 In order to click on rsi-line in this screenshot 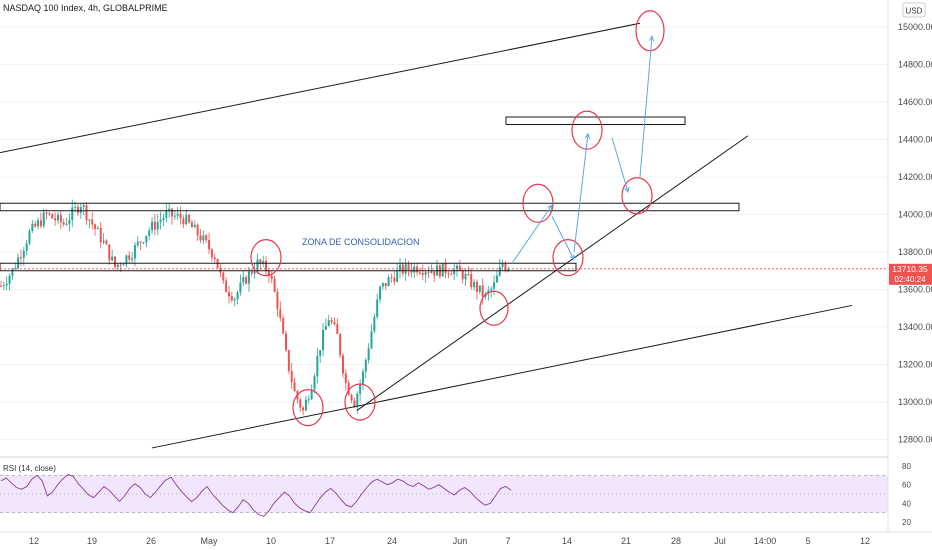, I will do `click(256, 495)`.